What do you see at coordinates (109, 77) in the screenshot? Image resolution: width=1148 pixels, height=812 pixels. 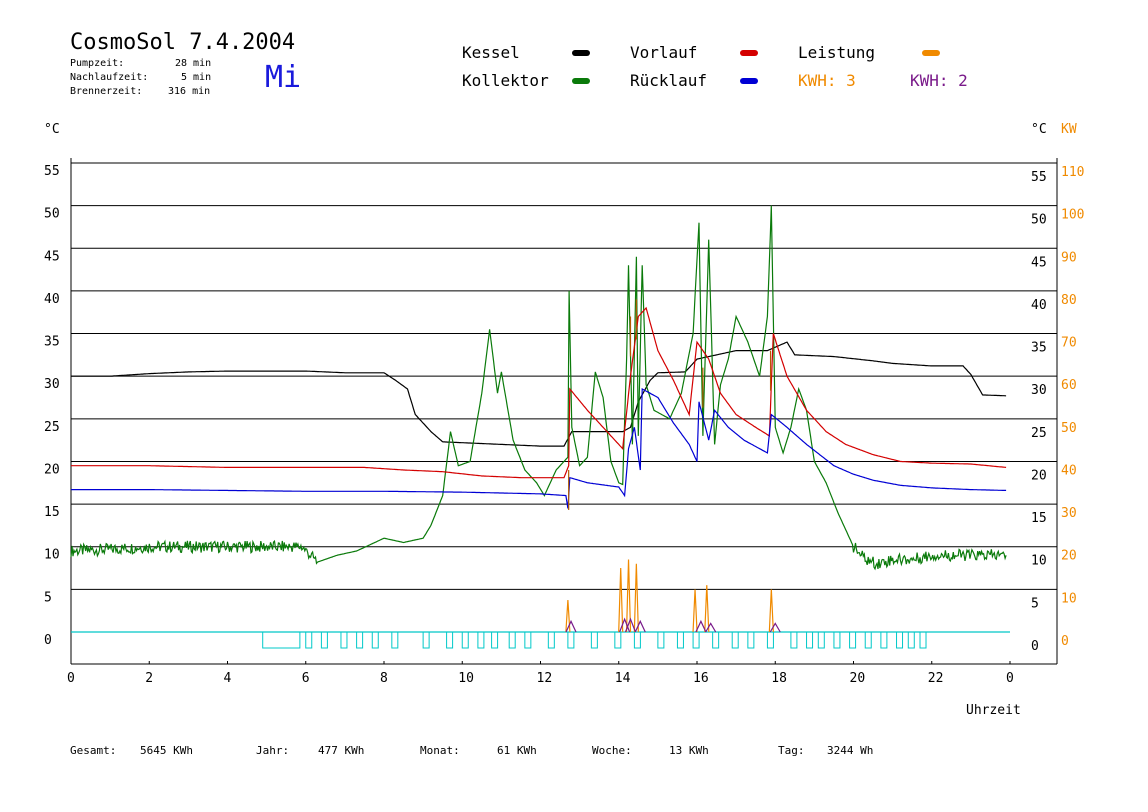 I see `nachlaufzeit-label: Nachlaufzeit:` at bounding box center [109, 77].